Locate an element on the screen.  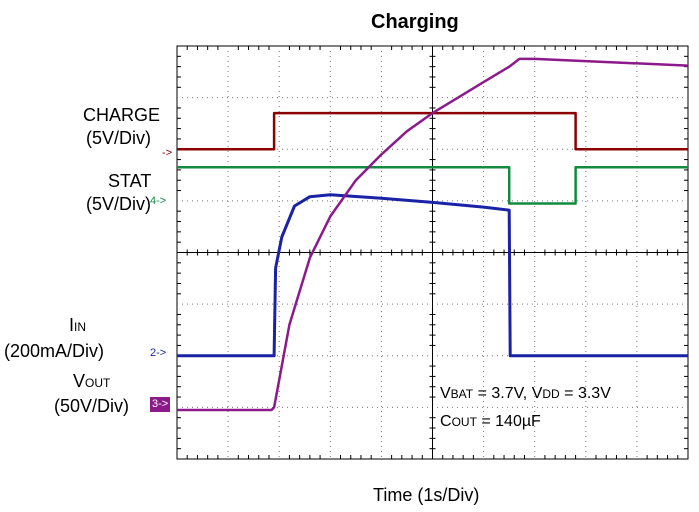
cout-annotation: COUT = 140µF is located at coordinates (490, 422).